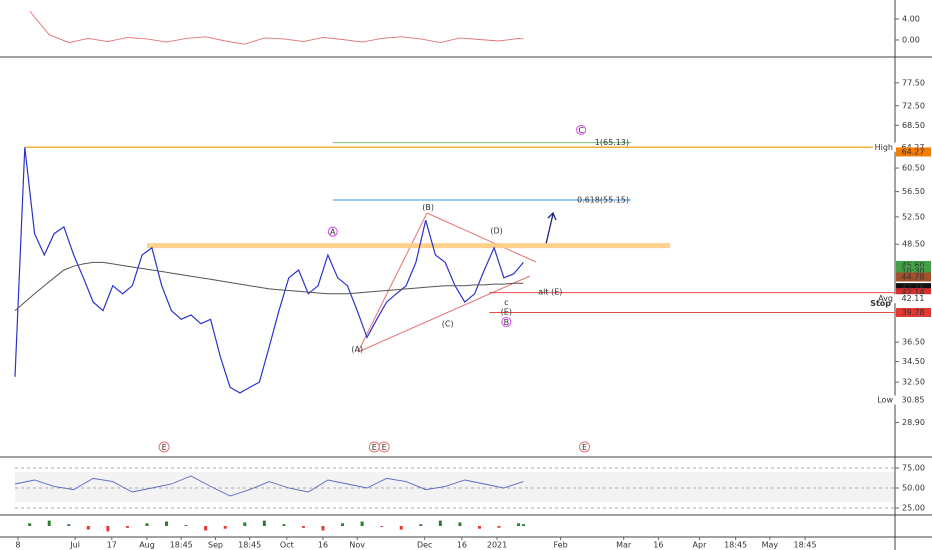  I want to click on x-tick-label: Jul, so click(74, 545).